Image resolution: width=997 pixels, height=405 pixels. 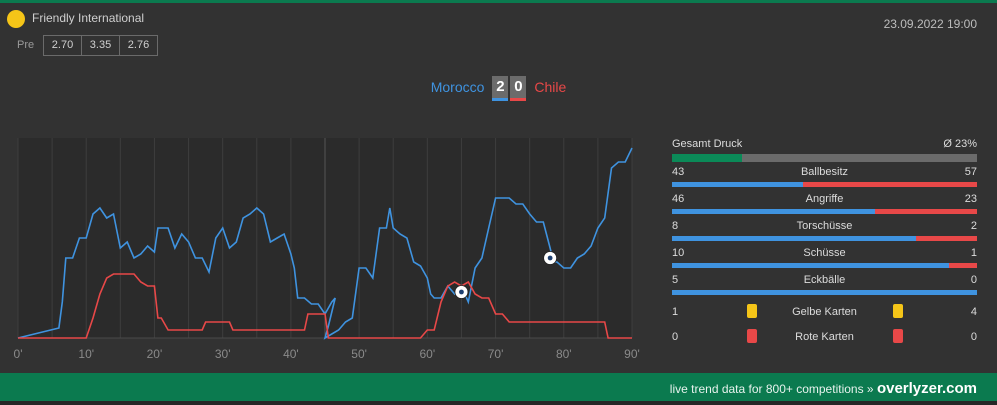 What do you see at coordinates (550, 87) in the screenshot?
I see `away-team-name: Chile` at bounding box center [550, 87].